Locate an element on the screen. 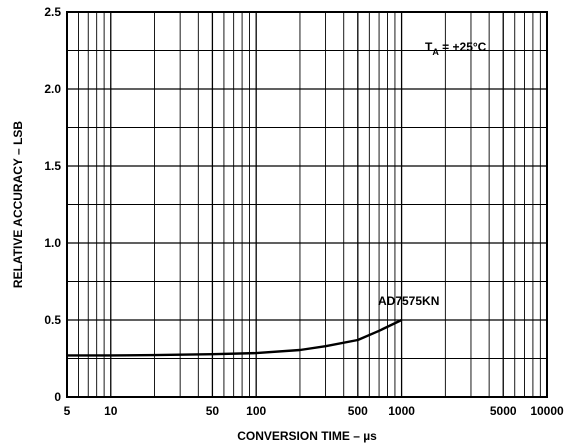 The image size is (574, 445). y-tick-label: 2.0 is located at coordinates (52, 89).